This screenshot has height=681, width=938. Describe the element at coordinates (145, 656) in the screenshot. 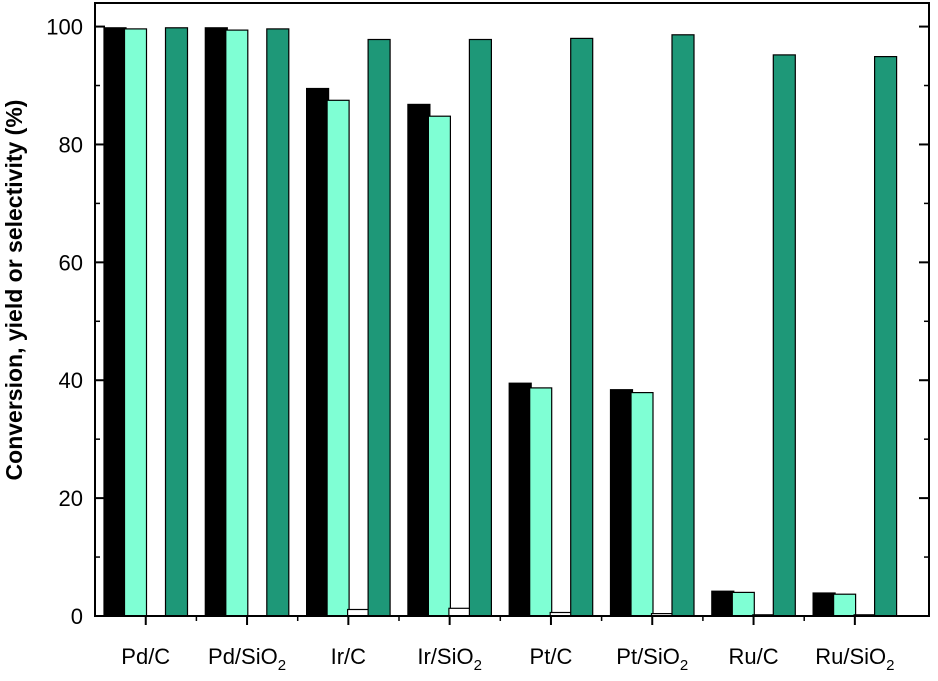

I see `x-tick-label: Pd/C` at that location.